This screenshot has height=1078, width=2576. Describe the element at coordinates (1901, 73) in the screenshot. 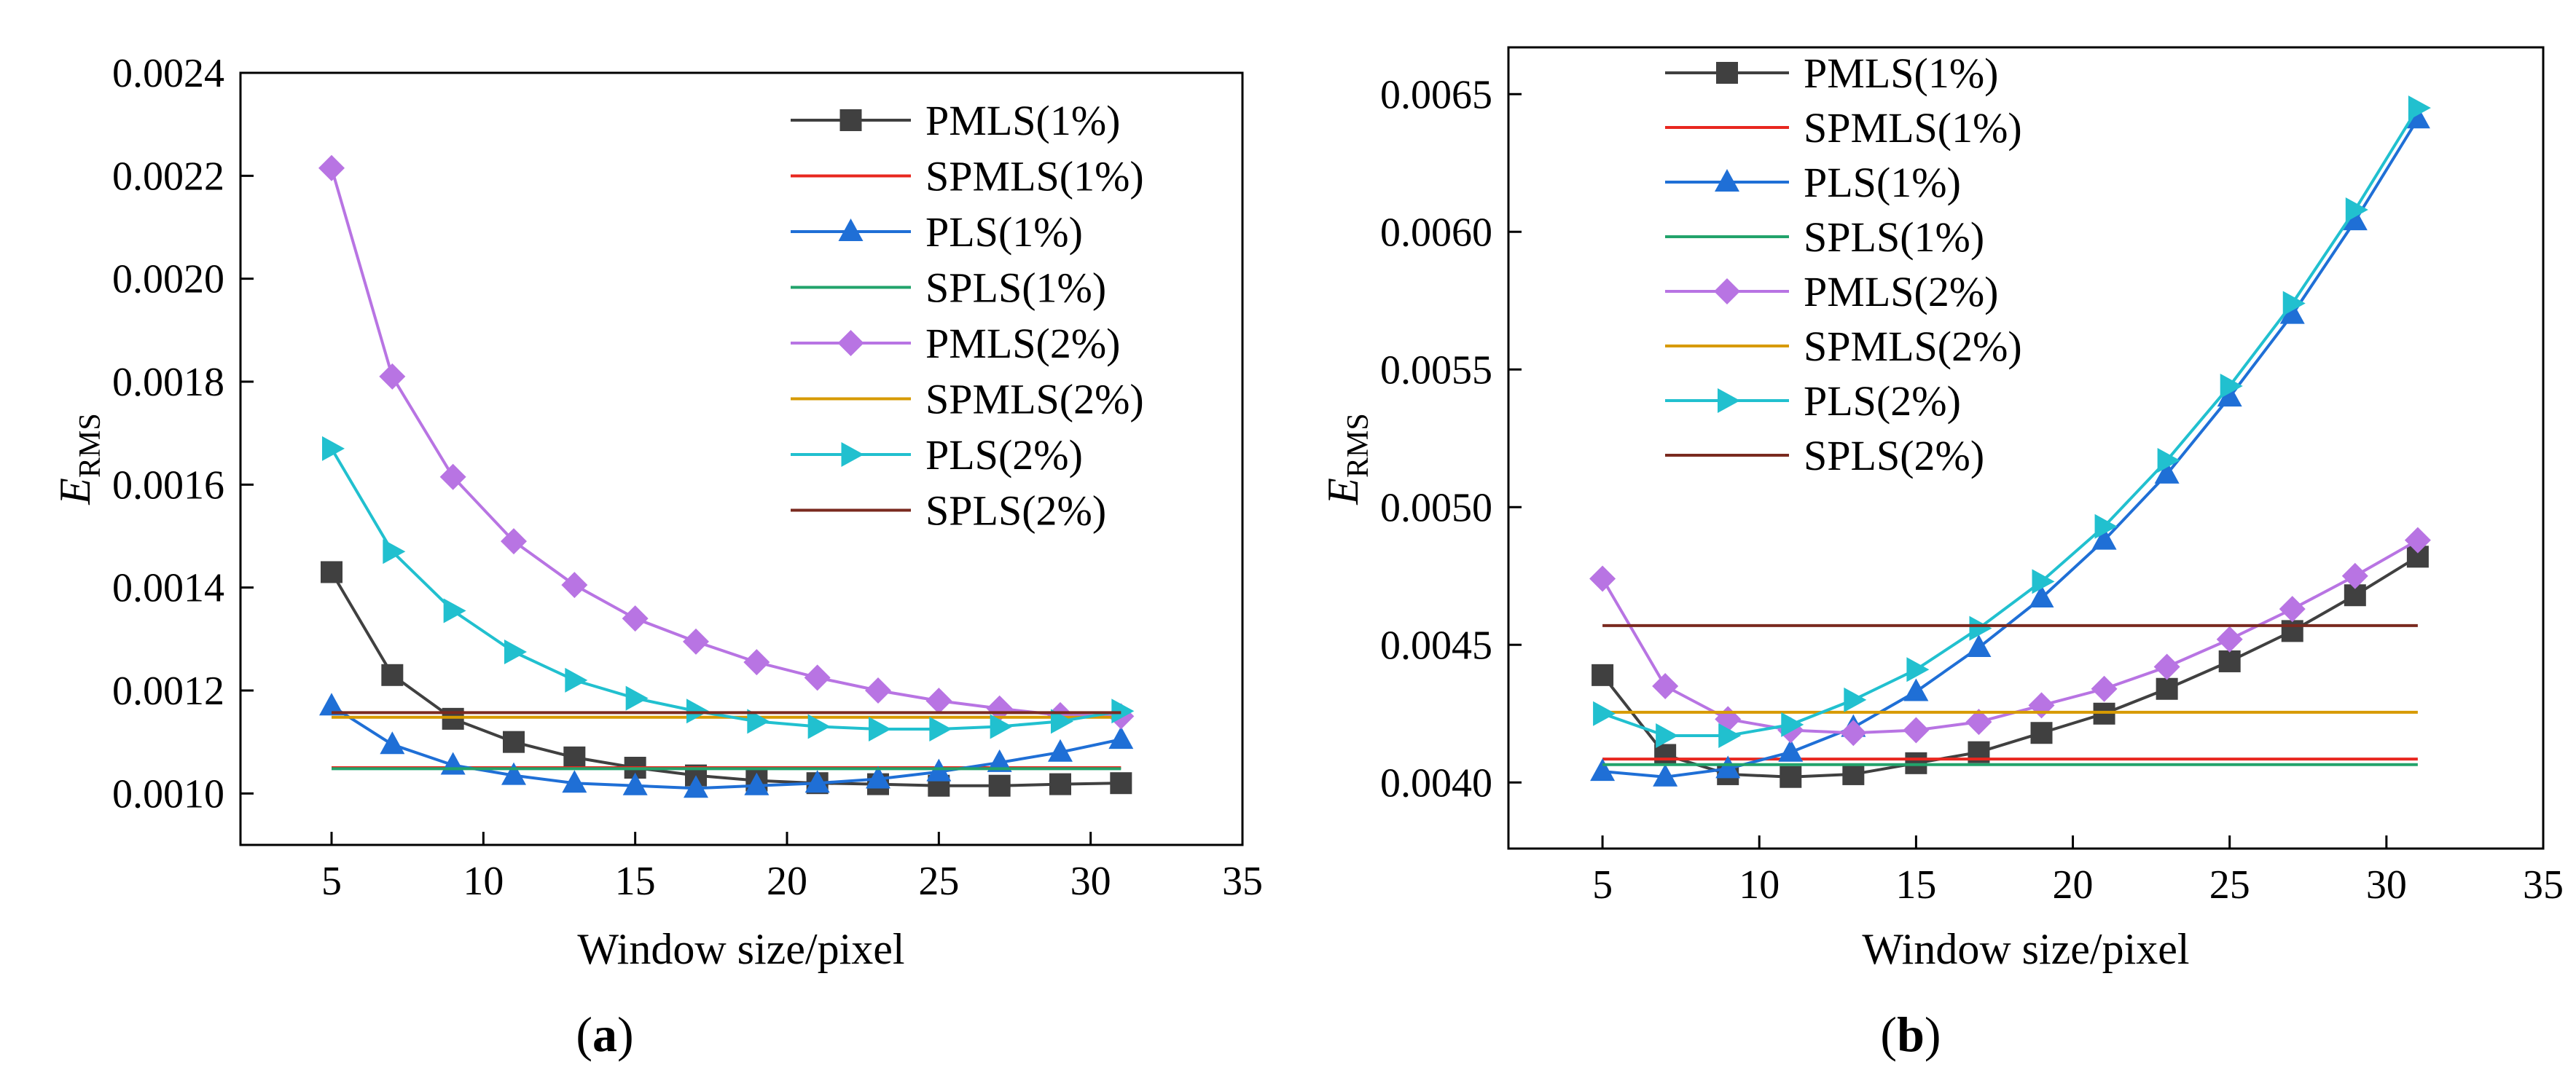

I see `panel-b-legend-label-pmls-1: PMLS(1%)` at that location.